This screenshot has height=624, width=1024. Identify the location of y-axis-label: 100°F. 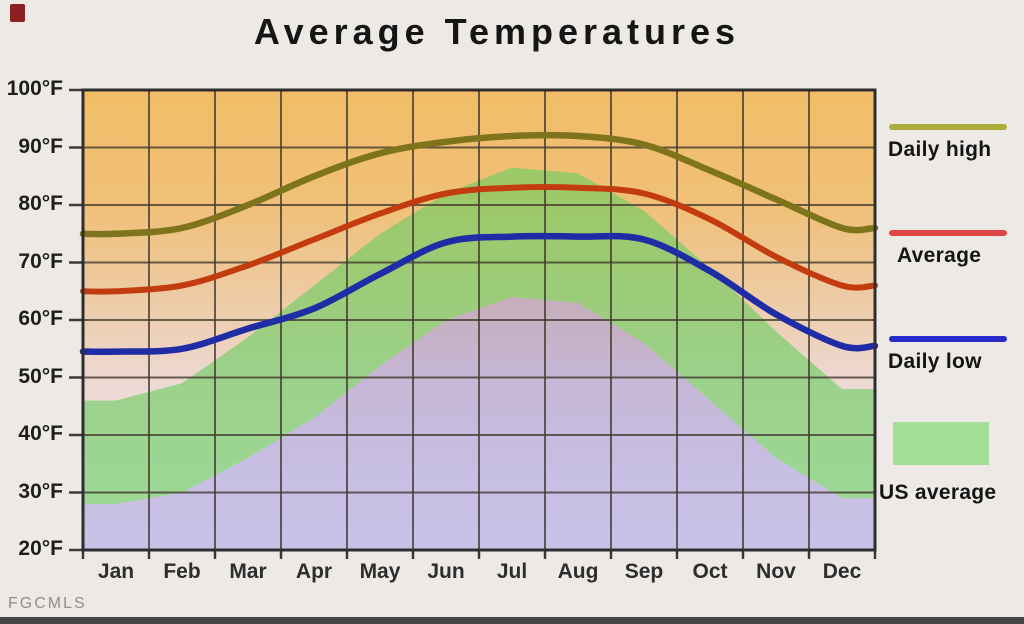
(34, 88).